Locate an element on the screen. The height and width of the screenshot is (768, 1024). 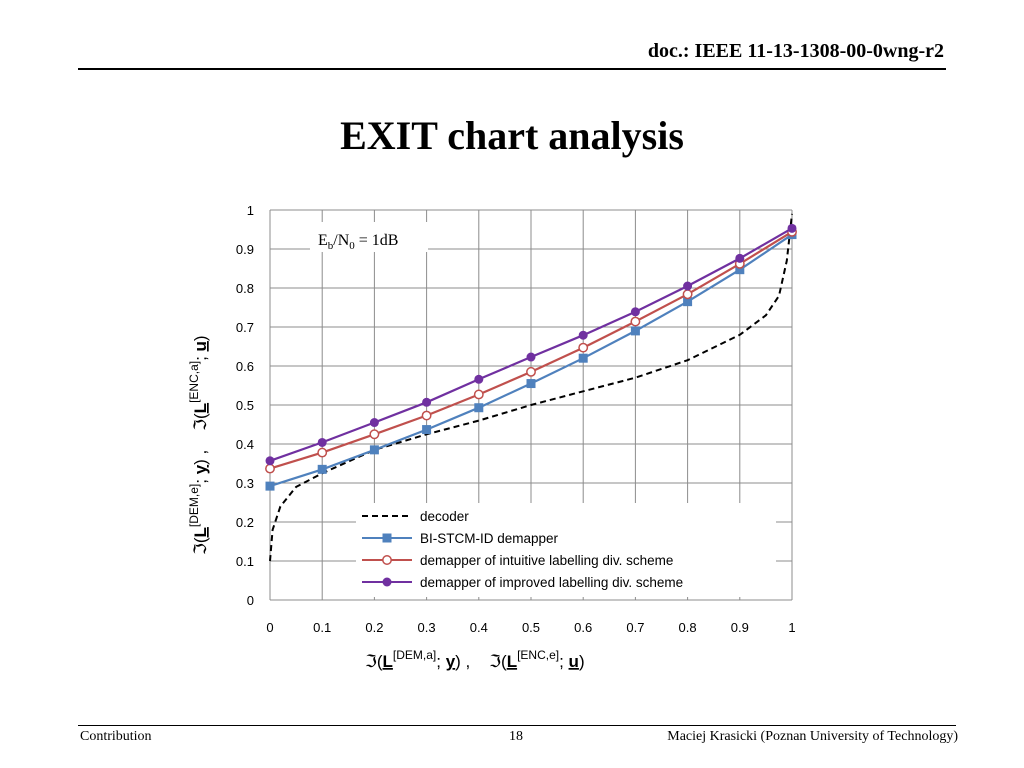
y-tick-label: 0 is located at coordinates (250, 600).